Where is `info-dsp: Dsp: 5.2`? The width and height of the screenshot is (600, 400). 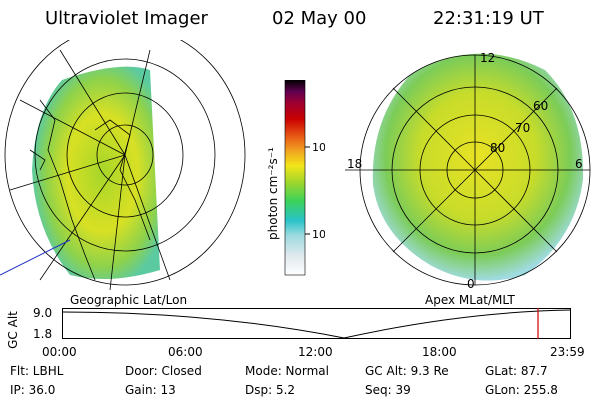
info-dsp: Dsp: 5.2 is located at coordinates (270, 390).